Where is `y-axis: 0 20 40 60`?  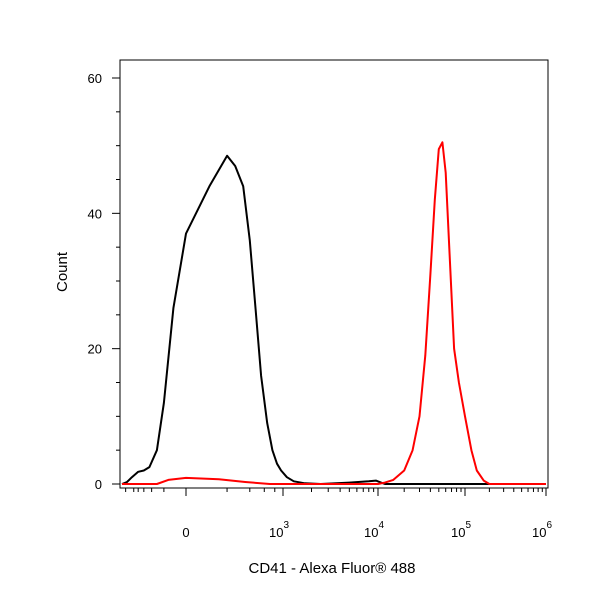 y-axis: 0 20 40 60 is located at coordinates (104, 281).